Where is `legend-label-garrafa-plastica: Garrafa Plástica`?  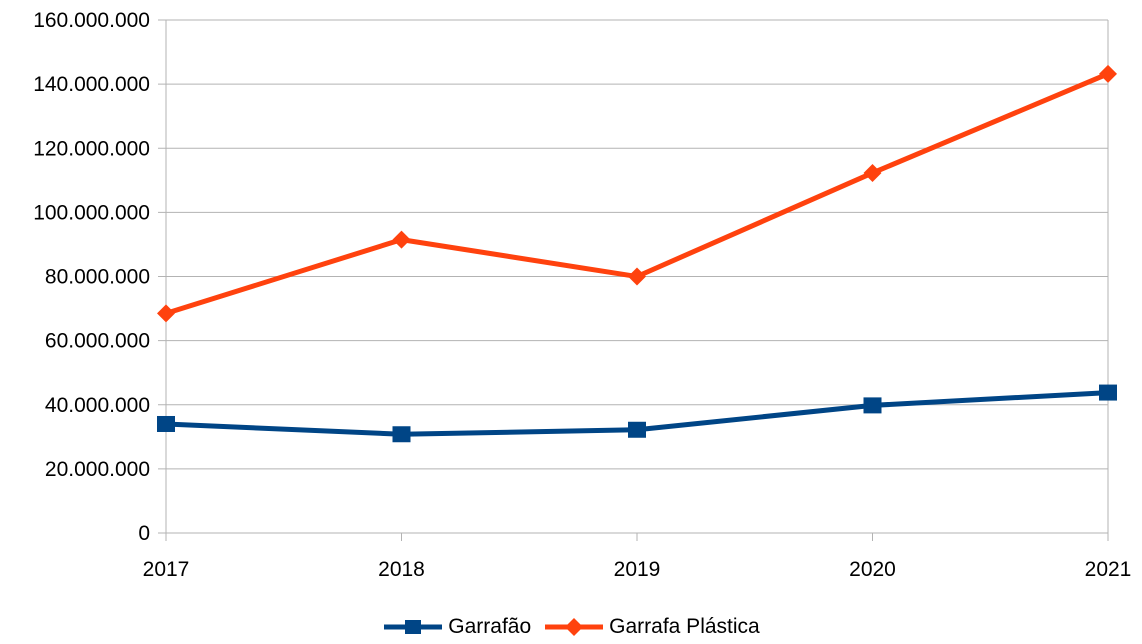 legend-label-garrafa-plastica: Garrafa Plástica is located at coordinates (684, 626).